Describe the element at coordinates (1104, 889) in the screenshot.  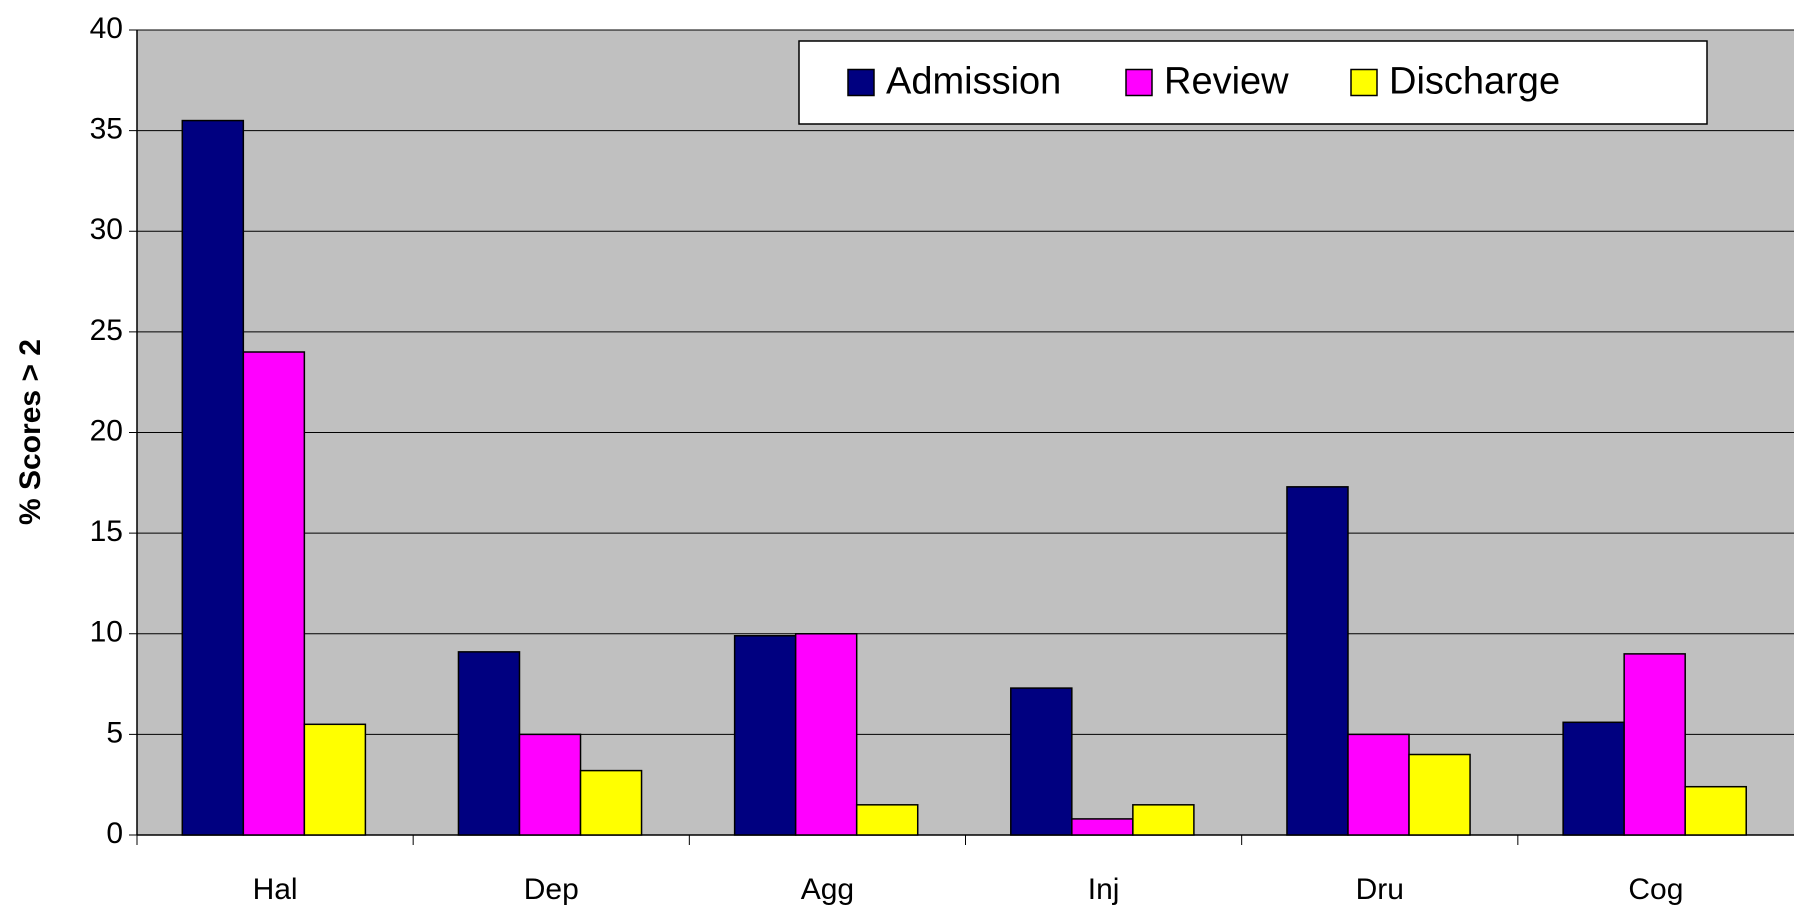
I see `x-tick-label: Inj` at that location.